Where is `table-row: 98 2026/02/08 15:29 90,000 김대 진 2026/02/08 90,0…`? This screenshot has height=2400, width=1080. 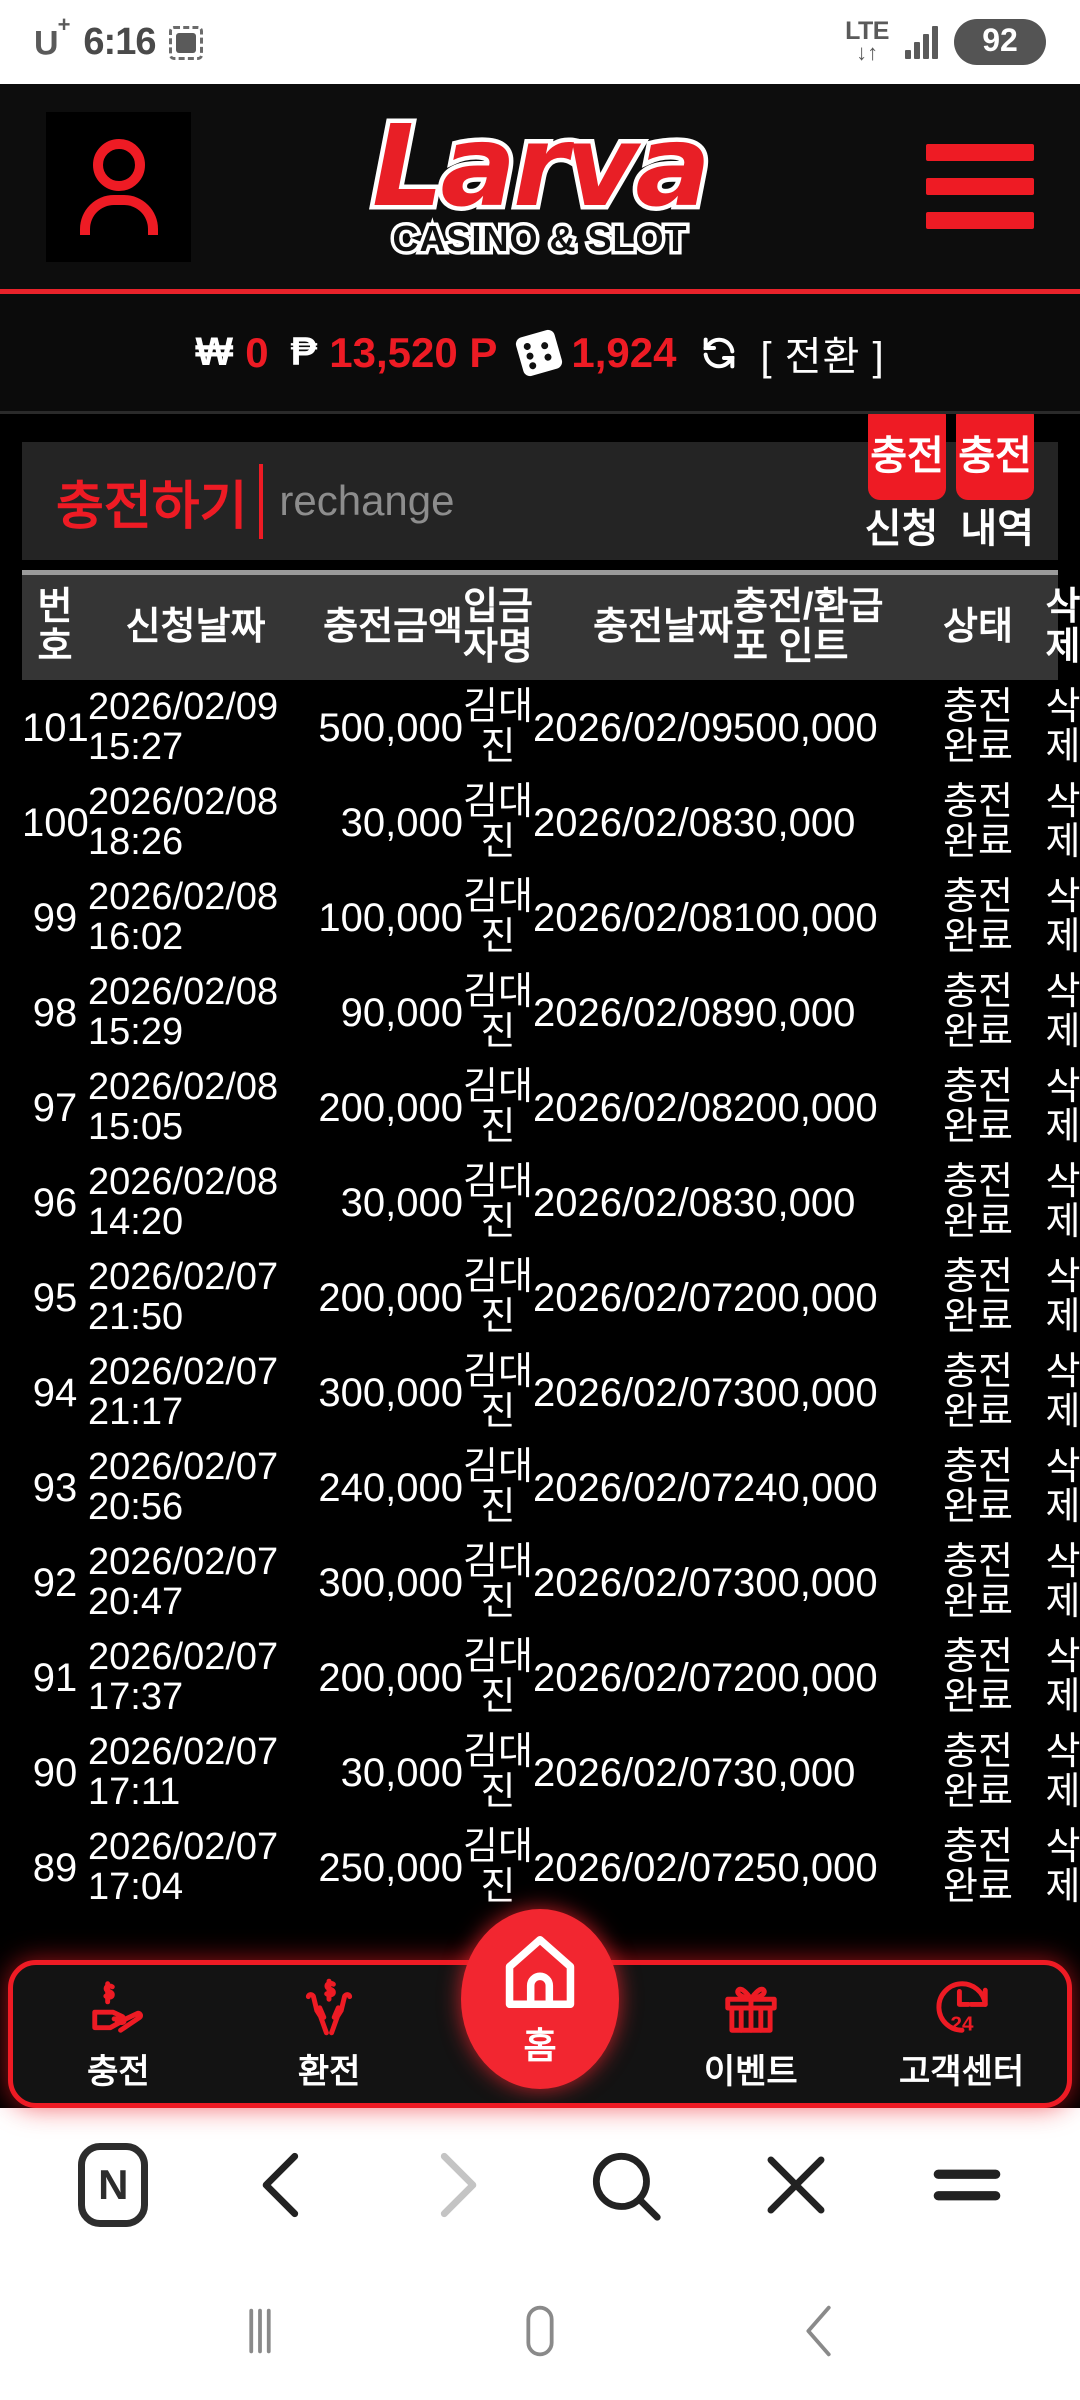
table-row: 98 2026/02/08 15:29 90,000 김대 진 2026/02/08 90,0… is located at coordinates (551, 1012).